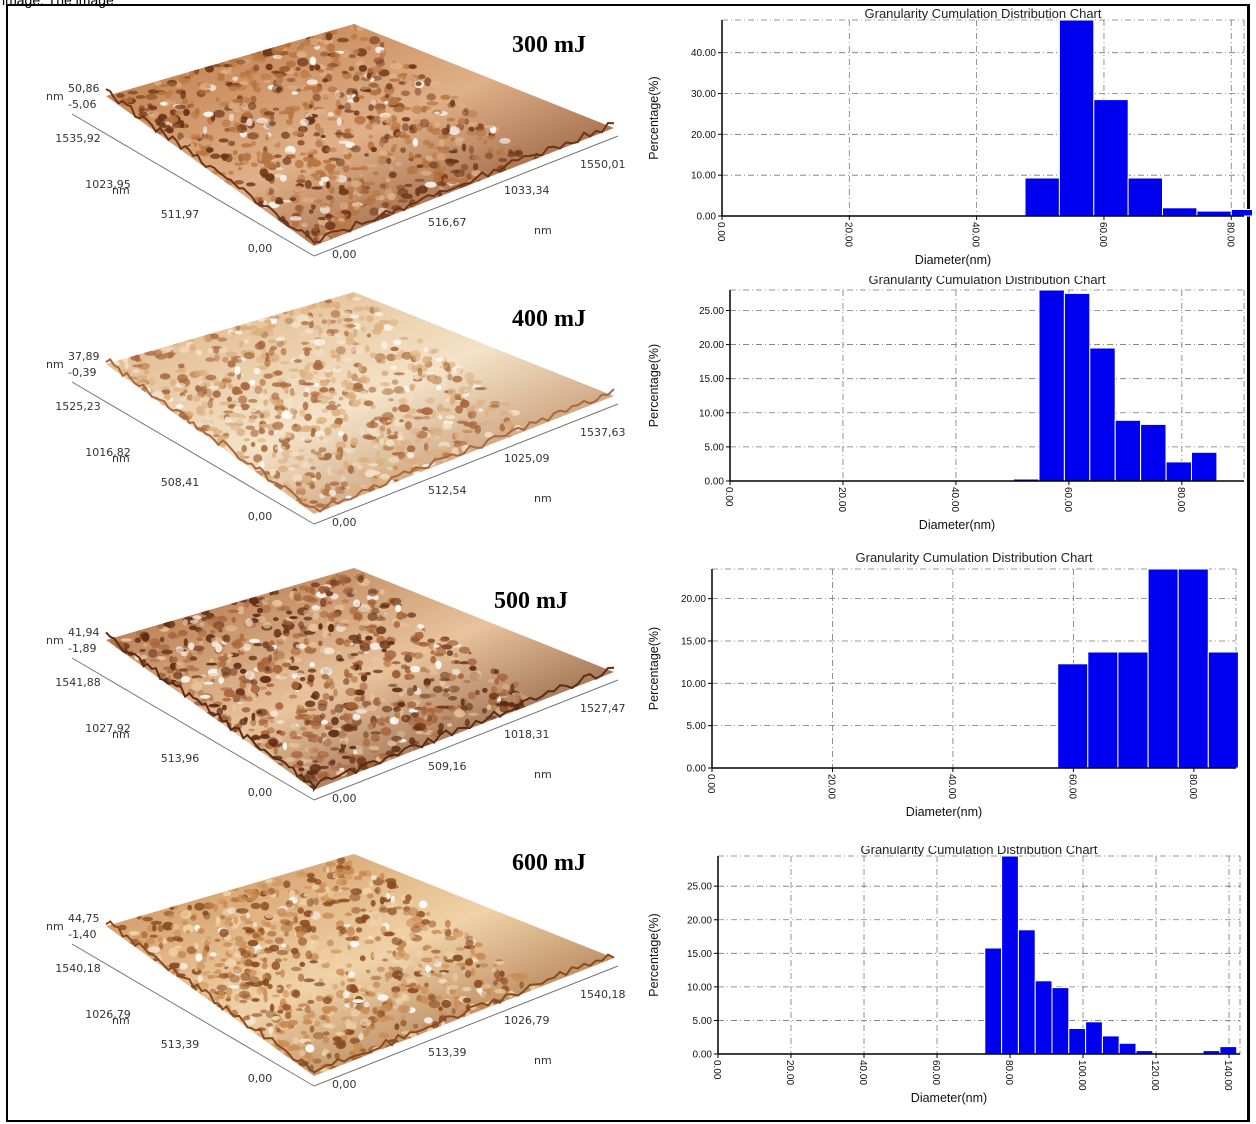 The width and height of the screenshot is (1256, 1124). I want to click on afm-y-tick-label: 513,39, so click(180, 1044).